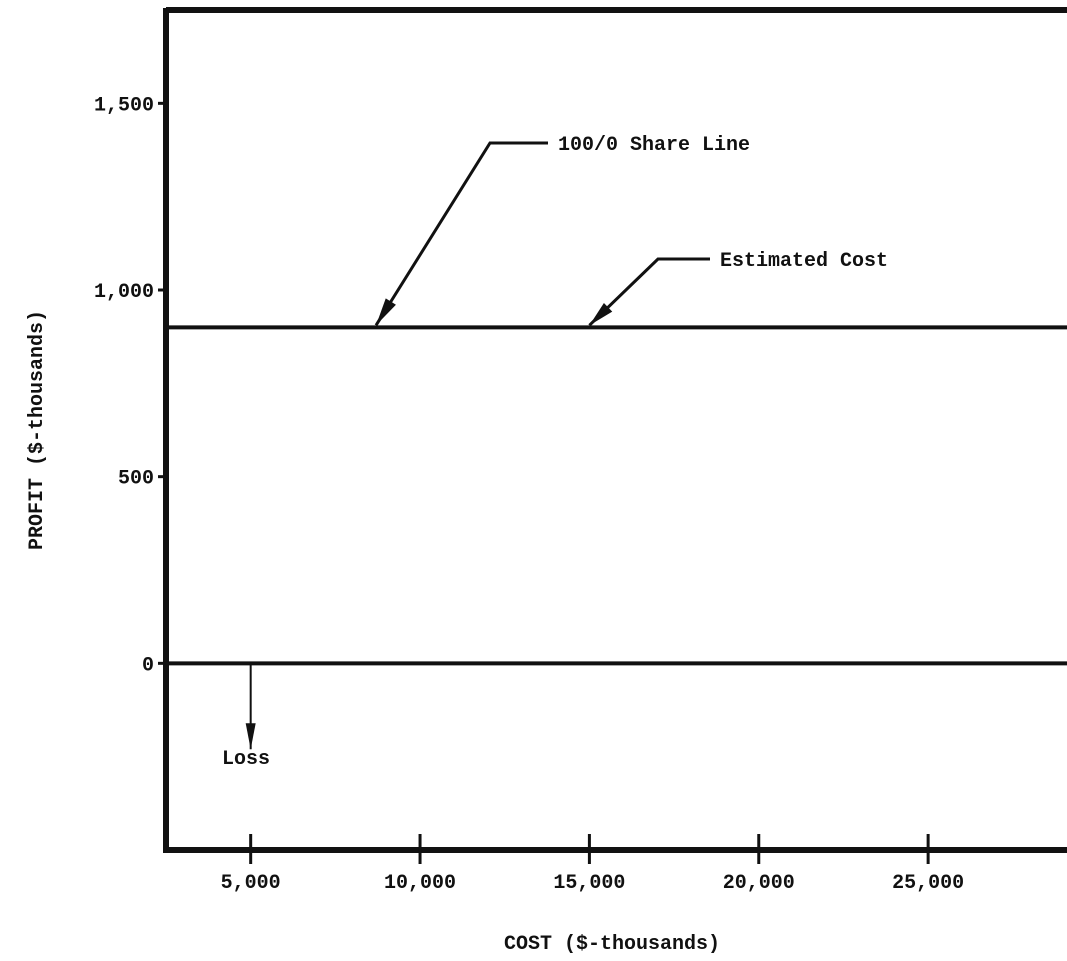 This screenshot has height=961, width=1067. What do you see at coordinates (124, 105) in the screenshot?
I see `y-tick-label-0: 1,500` at bounding box center [124, 105].